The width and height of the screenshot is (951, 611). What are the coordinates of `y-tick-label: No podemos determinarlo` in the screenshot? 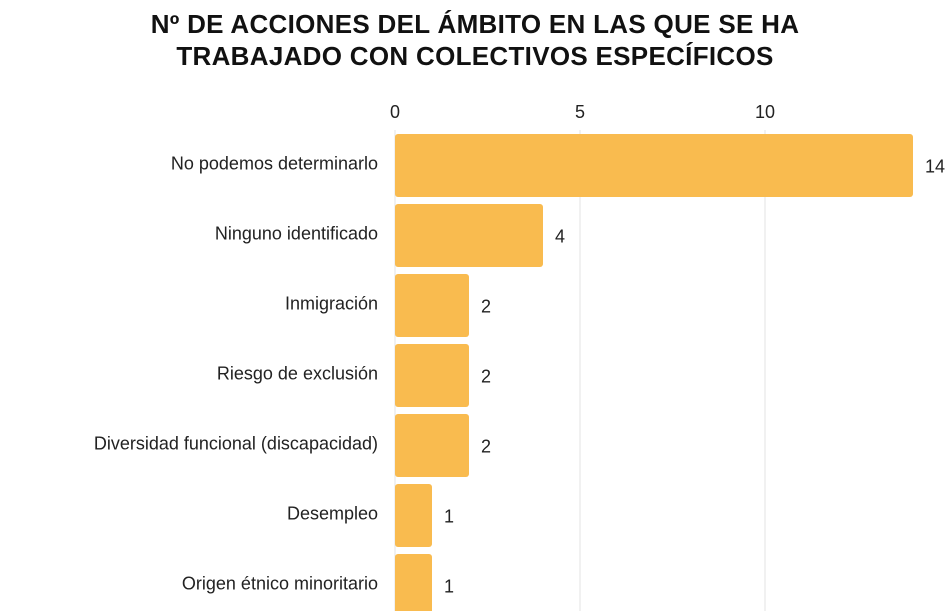 It's located at (274, 163).